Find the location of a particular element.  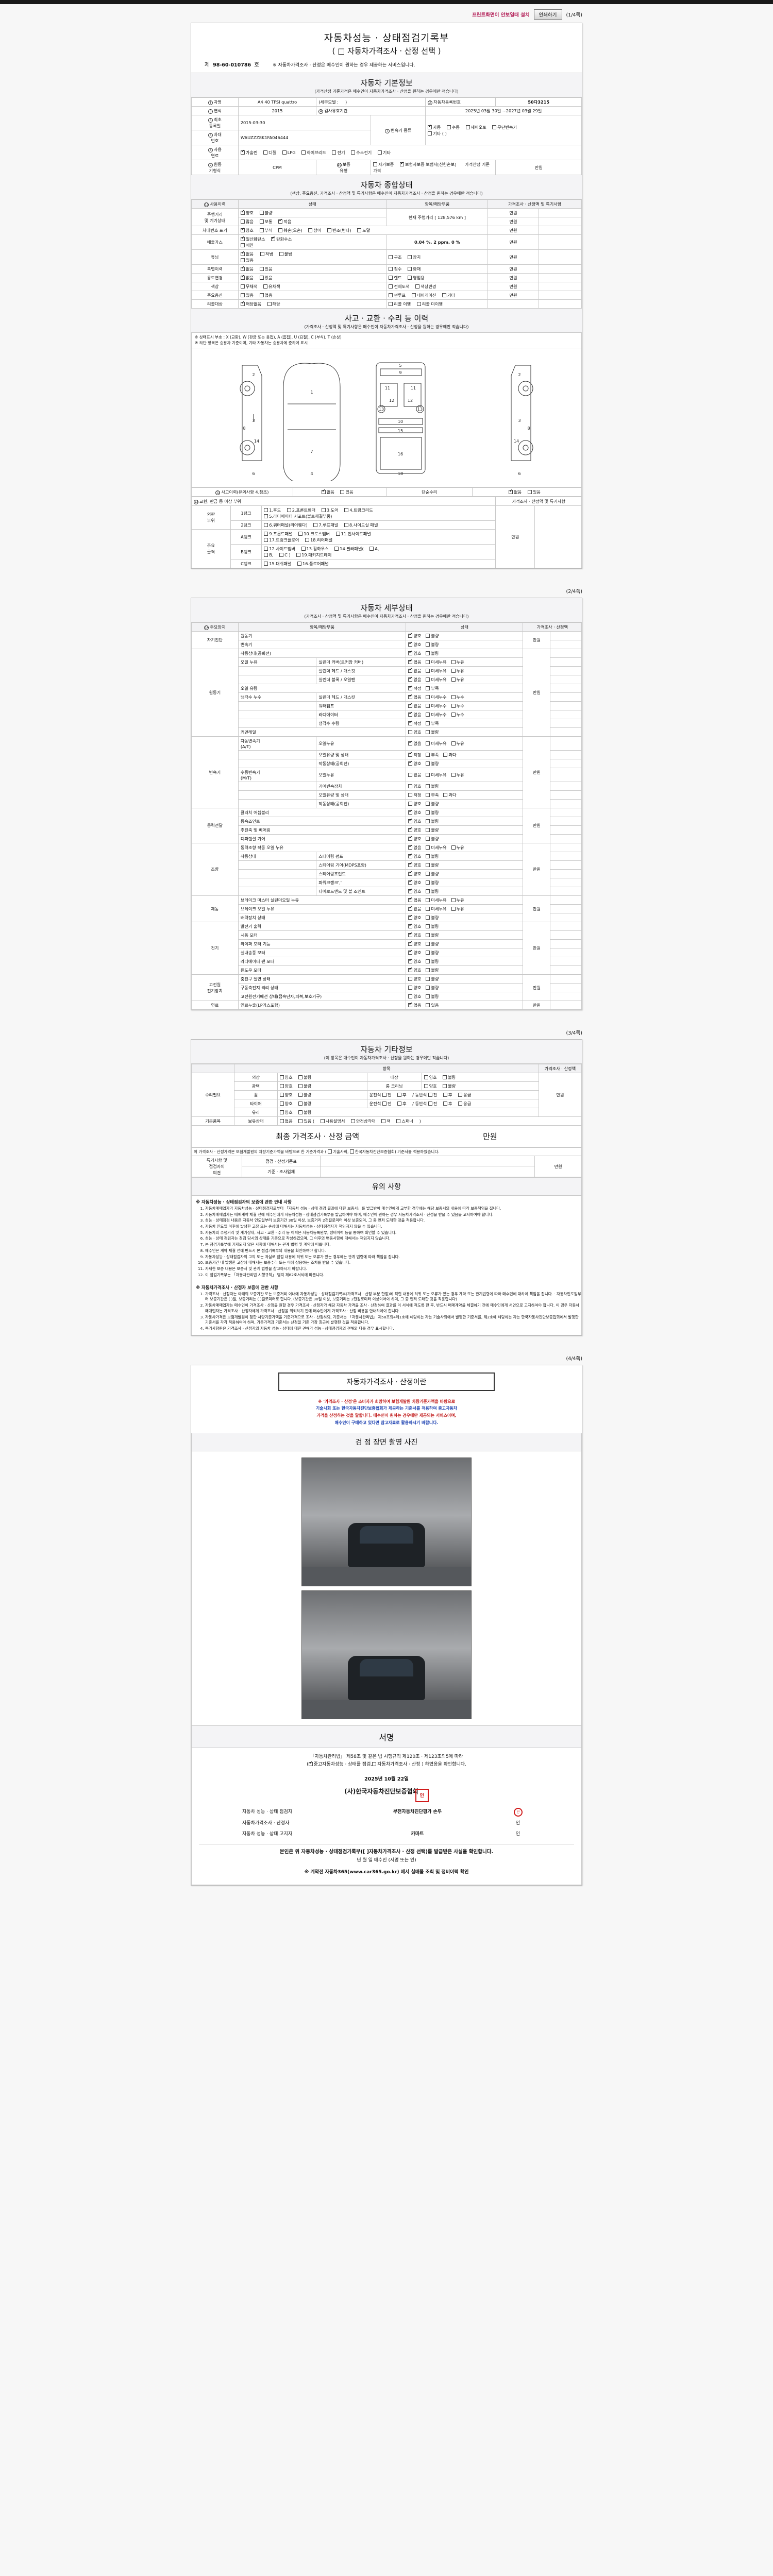

detail-opt-6-4-1: 불량 is located at coordinates (432, 961).